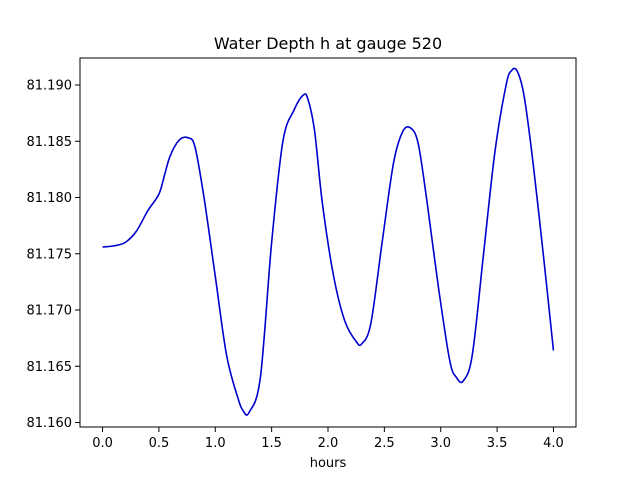 The width and height of the screenshot is (640, 480). What do you see at coordinates (50, 367) in the screenshot?
I see `y-tick-label: 81.165` at bounding box center [50, 367].